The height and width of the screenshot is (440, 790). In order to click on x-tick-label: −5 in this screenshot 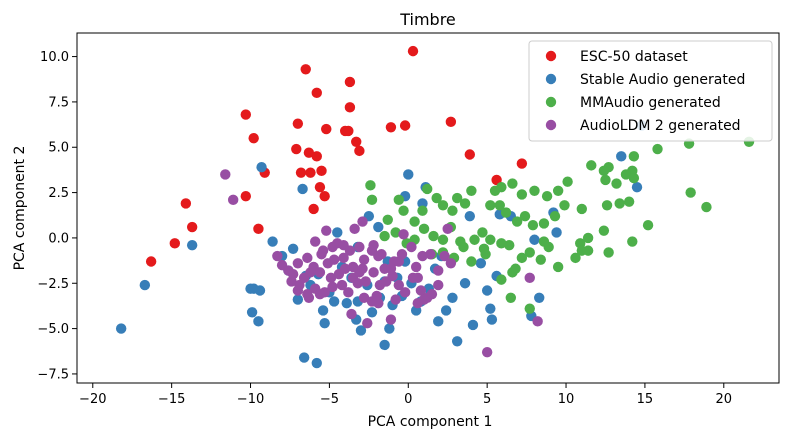, I will do `click(329, 399)`.